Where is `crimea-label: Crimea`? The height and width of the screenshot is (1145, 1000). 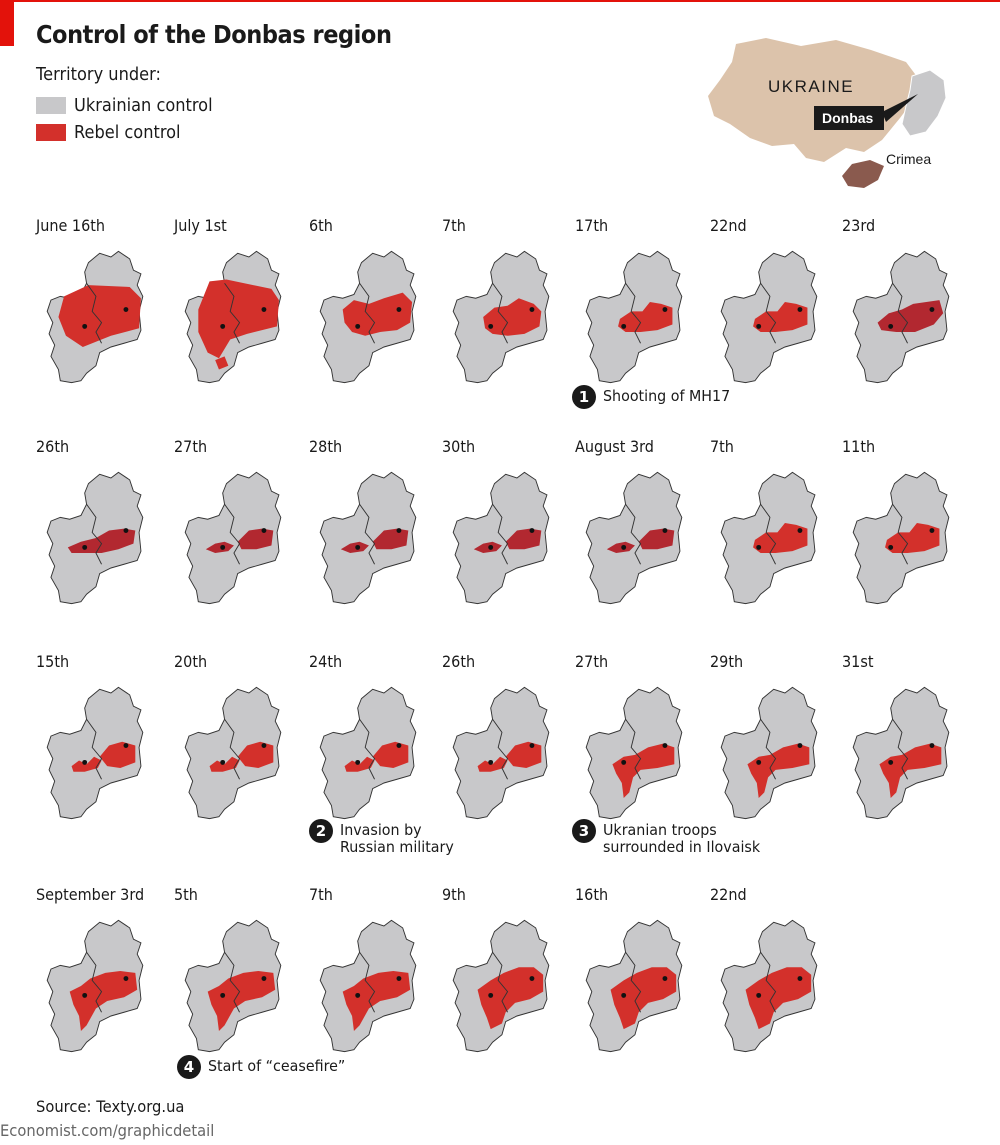
crimea-label: Crimea is located at coordinates (908, 159).